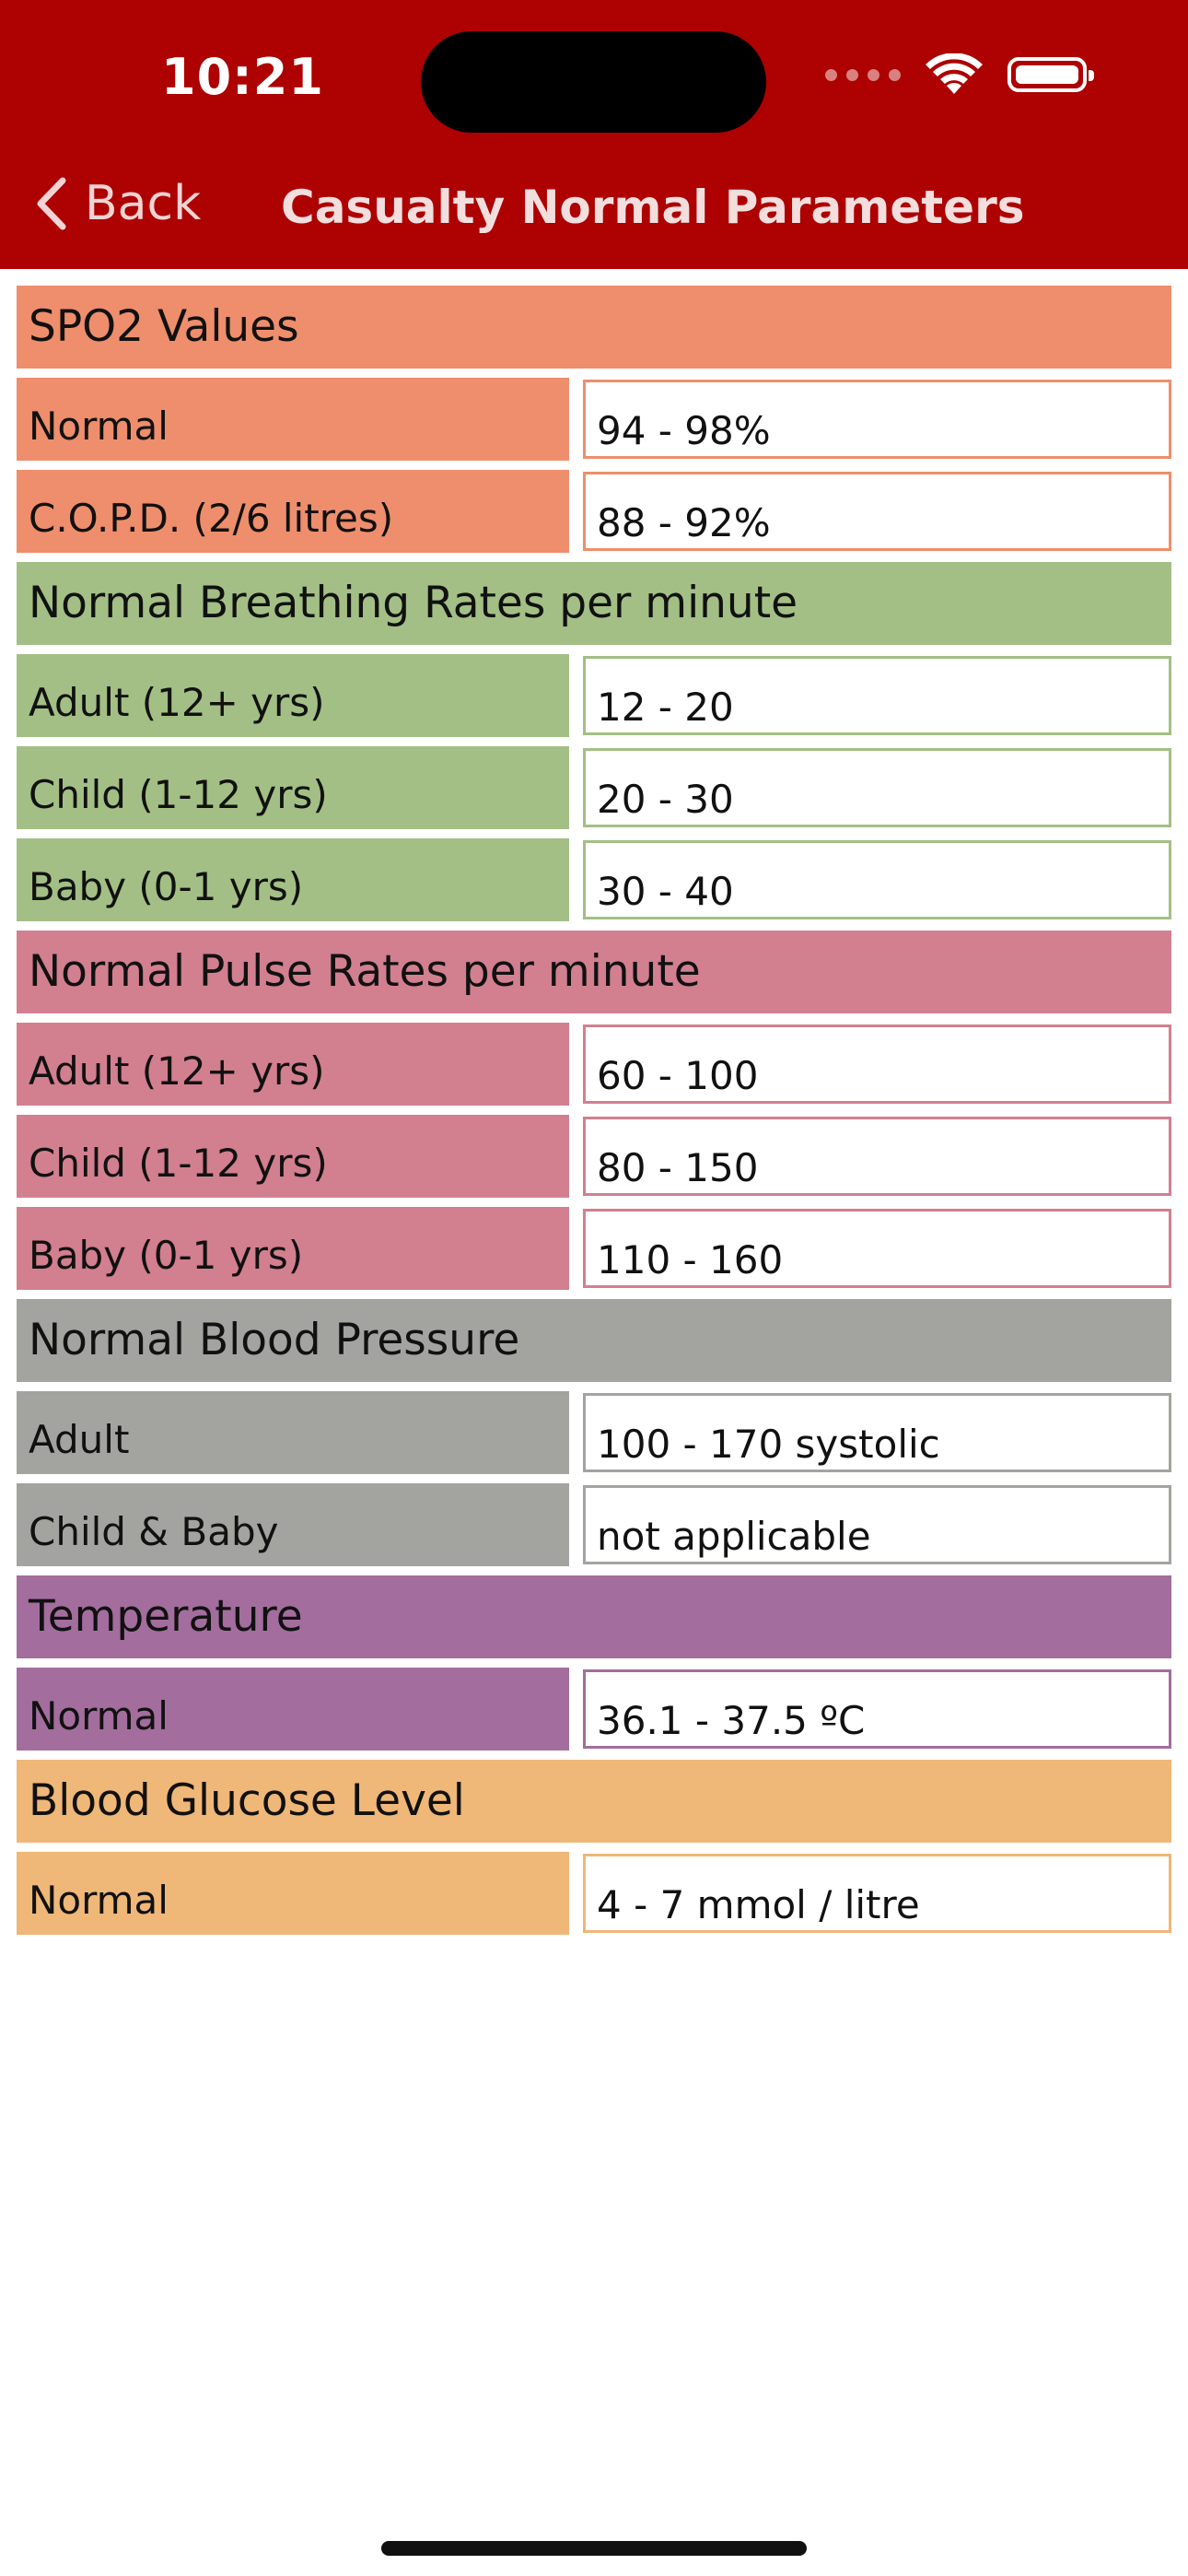  Describe the element at coordinates (877, 1893) in the screenshot. I see `parameter-value: 4 - 7 mmol / litre` at that location.